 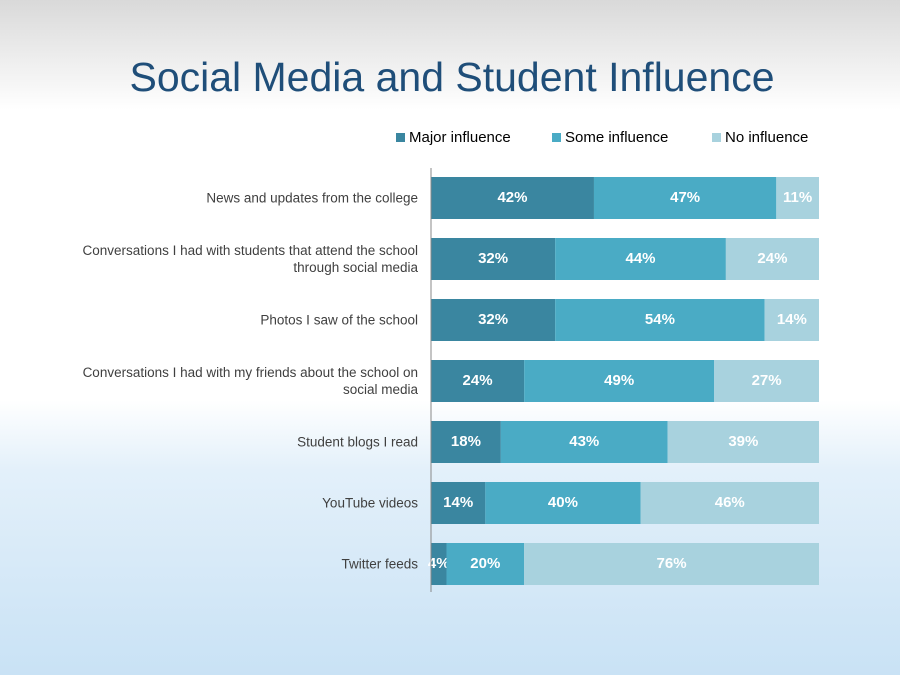 I want to click on legend-label: Major influence, so click(x=460, y=137).